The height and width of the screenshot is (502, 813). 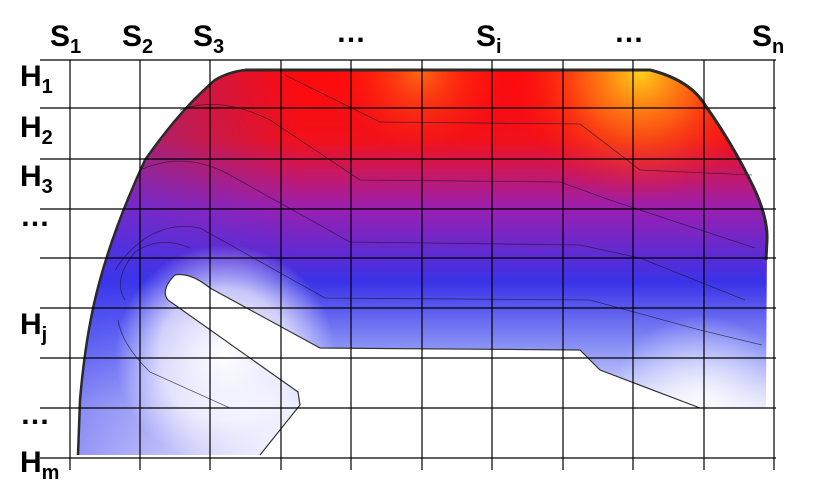 What do you see at coordinates (489, 39) in the screenshot?
I see `column-label-si: Si` at bounding box center [489, 39].